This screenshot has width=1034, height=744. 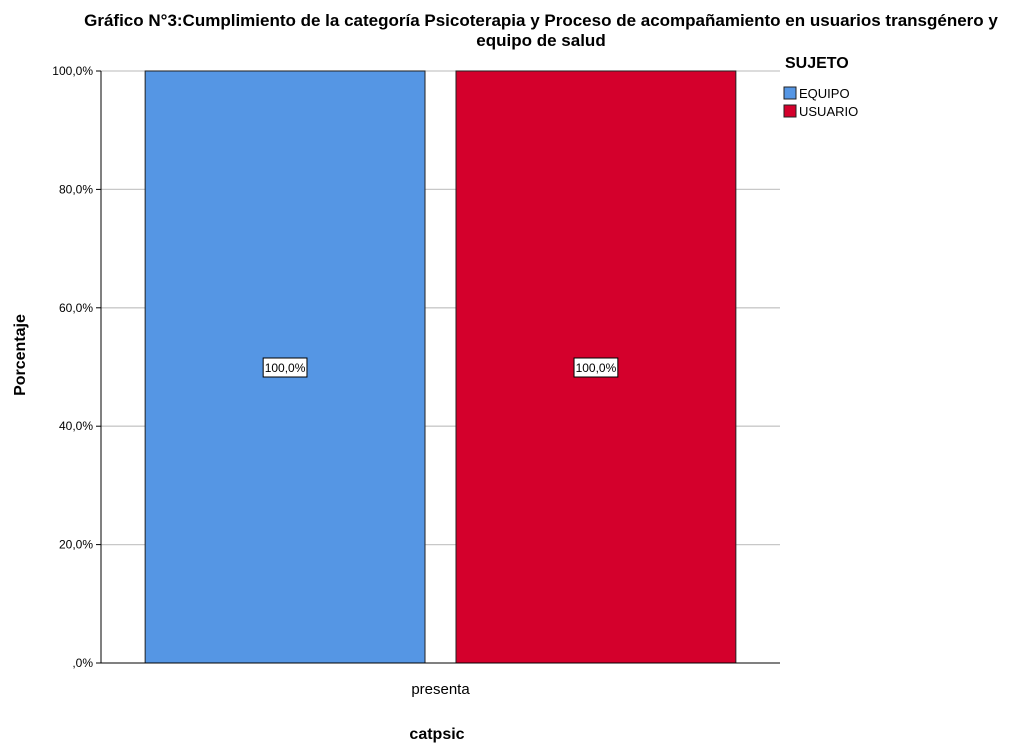 What do you see at coordinates (76, 189) in the screenshot?
I see `y-tick-label-4: 80,0%` at bounding box center [76, 189].